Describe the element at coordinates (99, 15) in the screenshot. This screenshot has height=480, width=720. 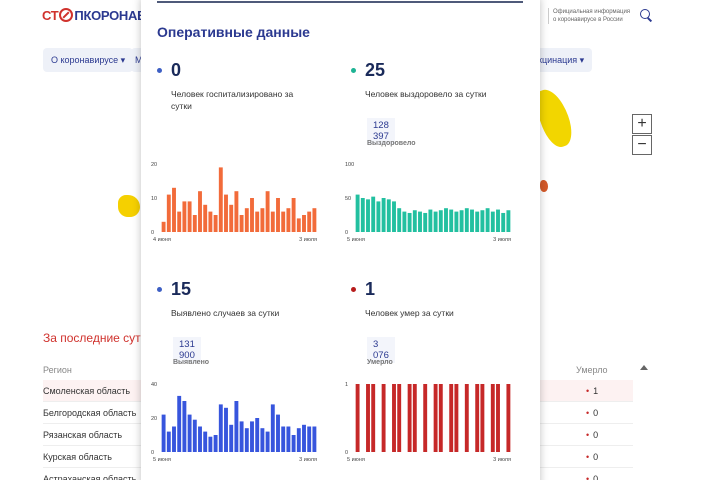
I see `site-logo: СТ ПКОРОНАВИ` at that location.